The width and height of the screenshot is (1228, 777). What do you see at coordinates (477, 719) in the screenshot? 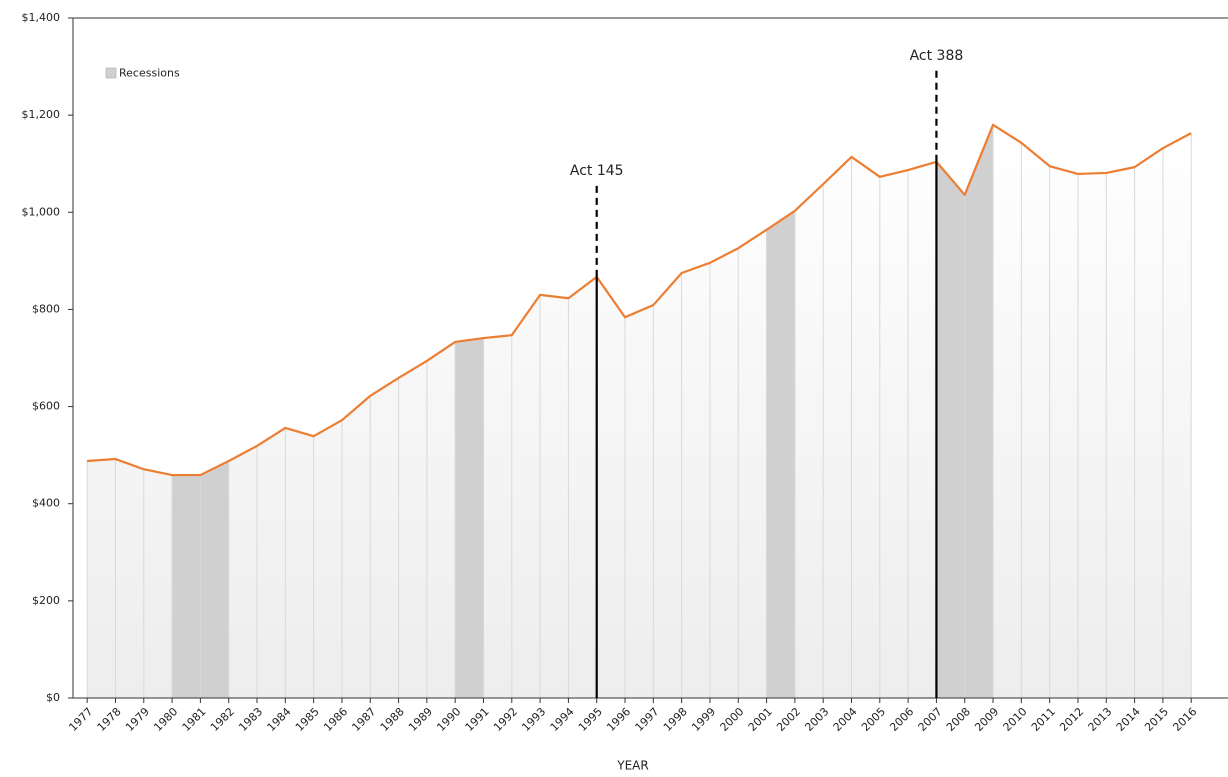
I see `x-tick-label: 1991` at bounding box center [477, 719].